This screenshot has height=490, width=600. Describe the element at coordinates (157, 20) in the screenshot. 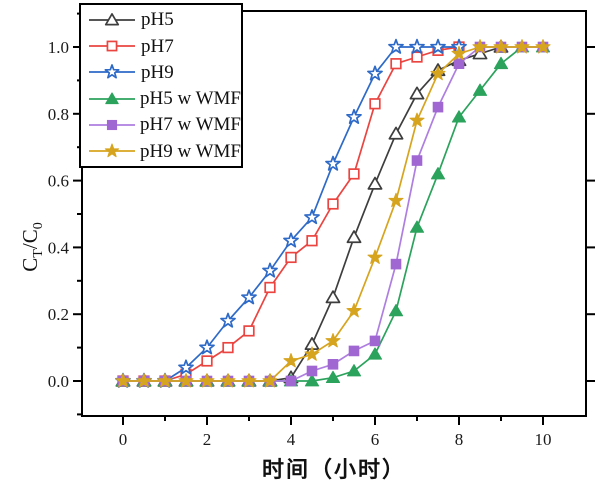

I see `legend-label-ph5: pH5` at that location.